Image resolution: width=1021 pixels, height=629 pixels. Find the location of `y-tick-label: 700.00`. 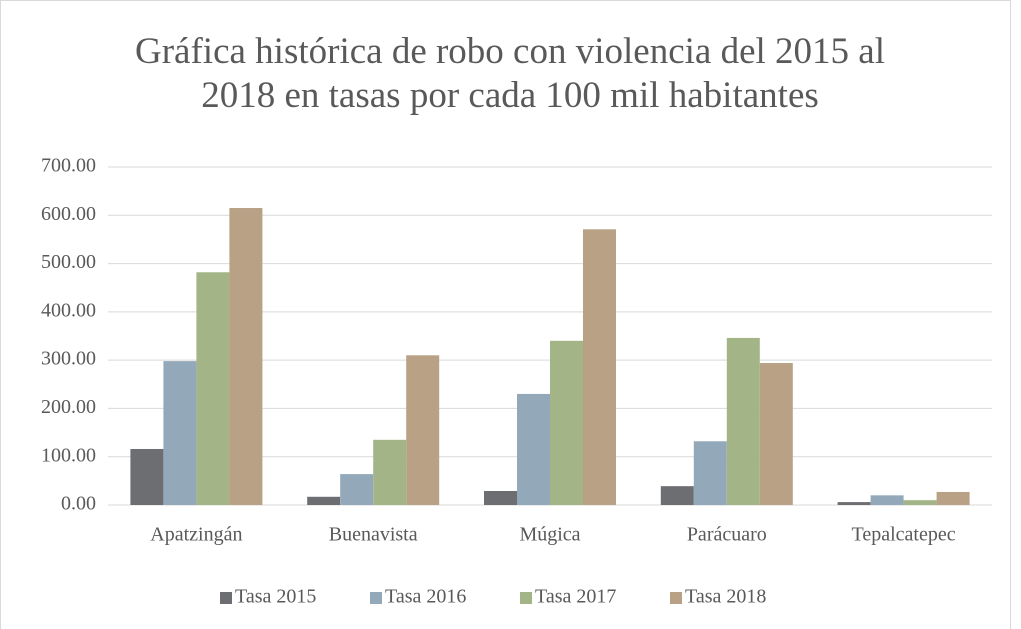

y-tick-label: 700.00 is located at coordinates (68, 166).